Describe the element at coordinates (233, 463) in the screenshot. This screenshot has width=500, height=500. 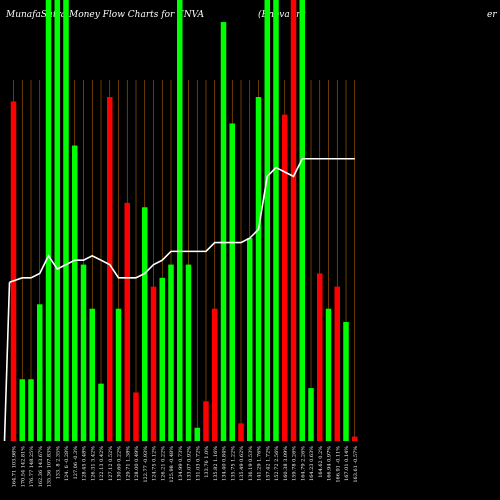
I see `x-tick-label: 135.75 1.22%` at that location.